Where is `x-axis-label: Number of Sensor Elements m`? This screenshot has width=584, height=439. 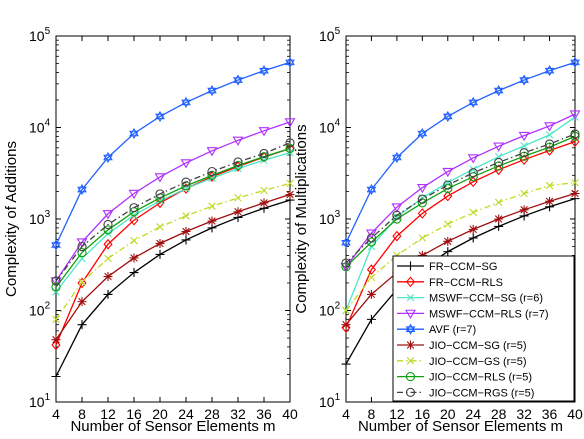 x-axis-label: Number of Sensor Elements m is located at coordinates (172, 426).